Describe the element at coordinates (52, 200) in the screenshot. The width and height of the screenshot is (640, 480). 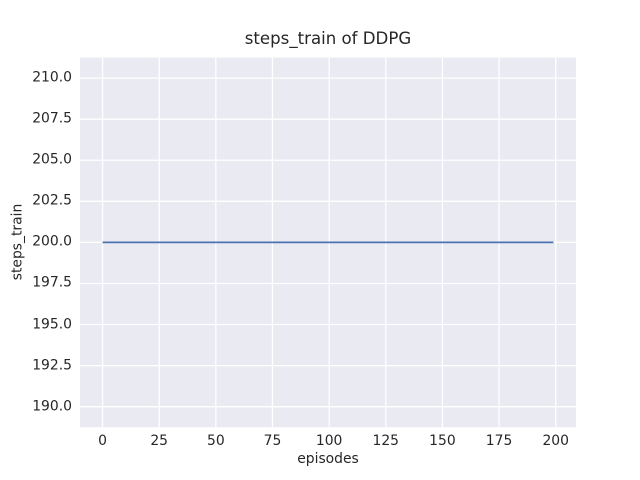
I see `y-tick-label: 202.5` at that location.